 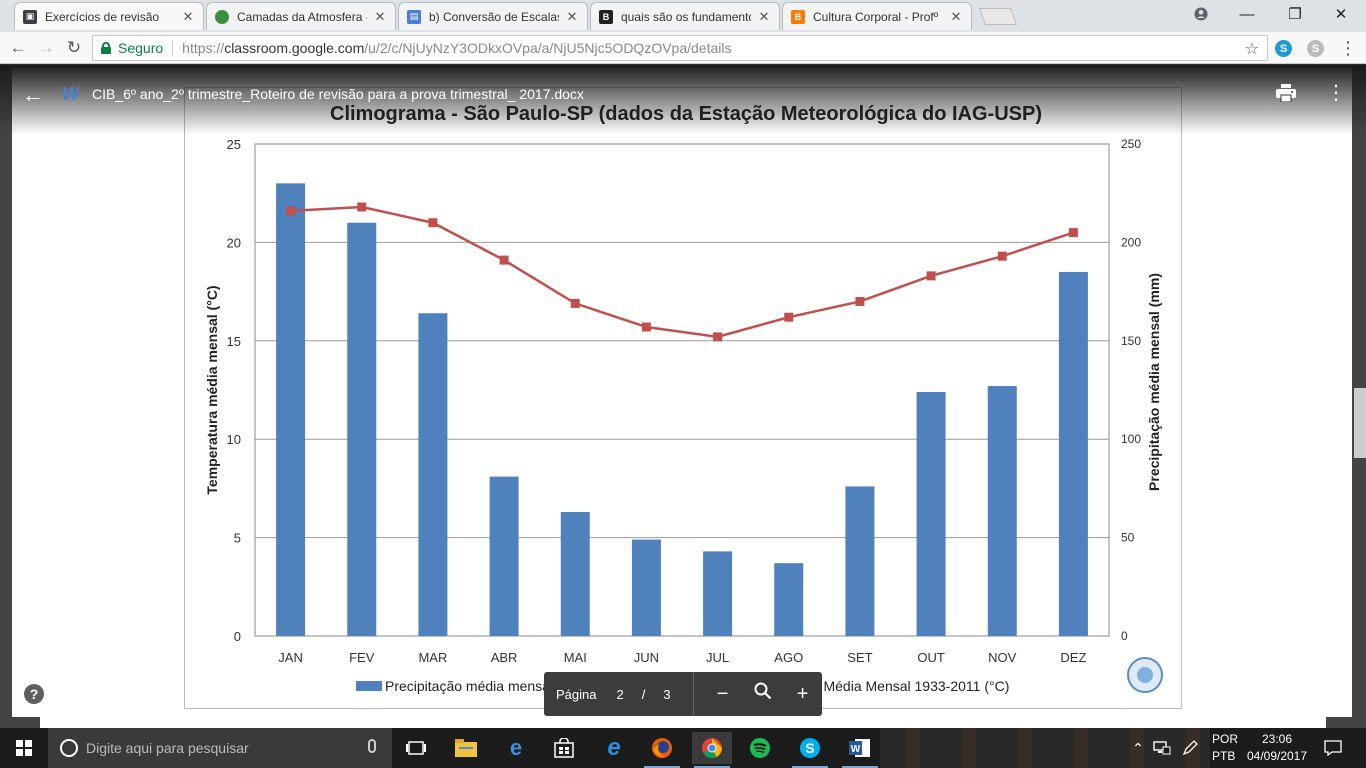 I want to click on new-tab-button, so click(x=998, y=16).